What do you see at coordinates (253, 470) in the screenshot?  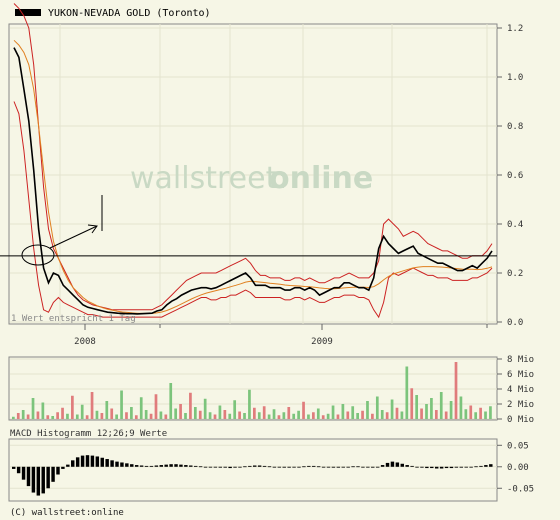 I see `macd-panel` at bounding box center [253, 470].